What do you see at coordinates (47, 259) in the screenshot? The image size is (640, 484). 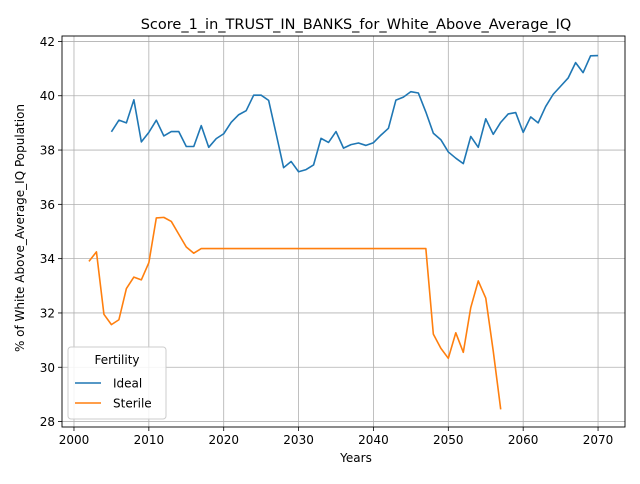 I see `y-tick-label: 34` at bounding box center [47, 259].